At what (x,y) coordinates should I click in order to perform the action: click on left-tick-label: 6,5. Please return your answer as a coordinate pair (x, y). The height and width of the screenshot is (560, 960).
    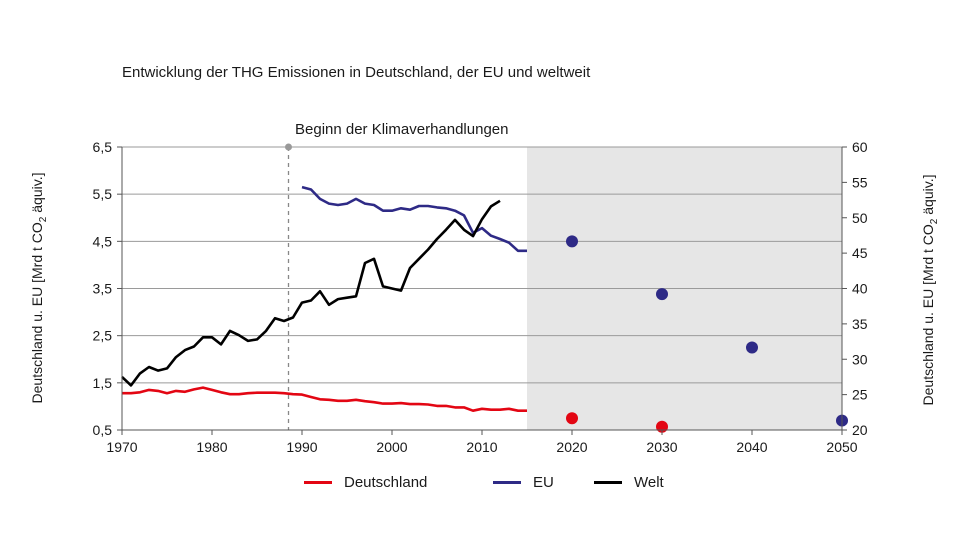
    Looking at the image, I should click on (103, 147).